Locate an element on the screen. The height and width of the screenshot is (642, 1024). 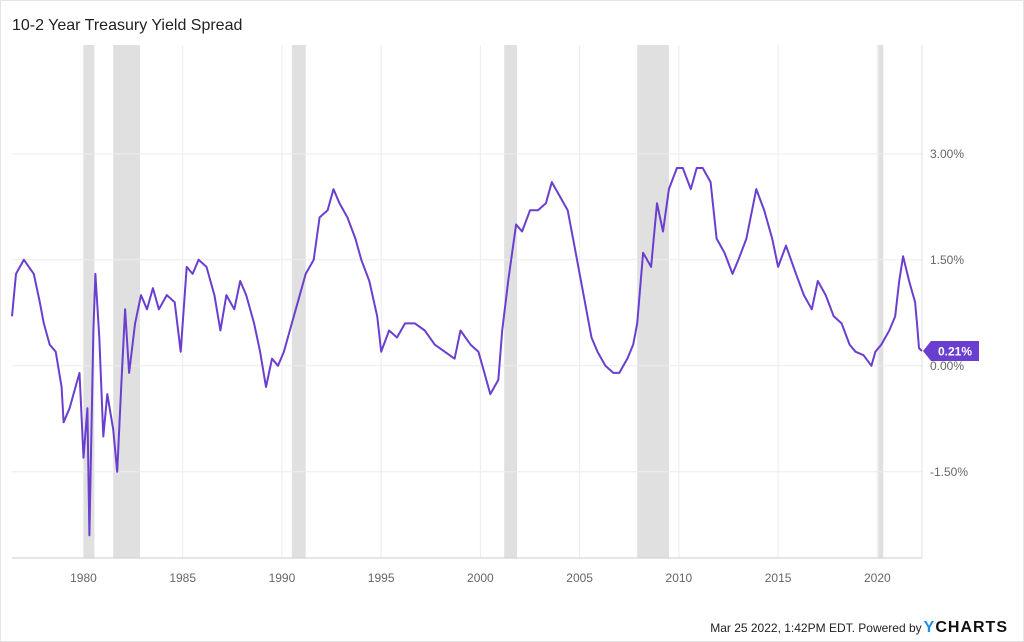
last-value-badge is located at coordinates (951, 350).